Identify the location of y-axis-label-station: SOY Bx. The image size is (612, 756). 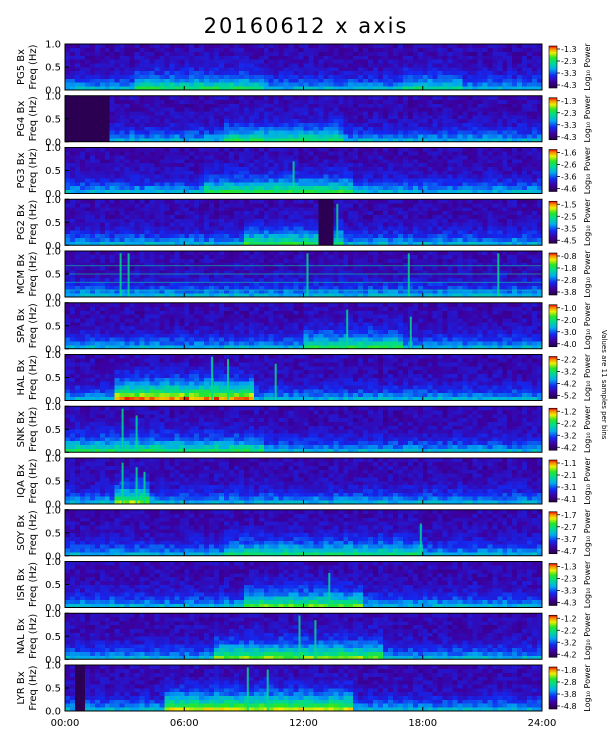
(21, 533).